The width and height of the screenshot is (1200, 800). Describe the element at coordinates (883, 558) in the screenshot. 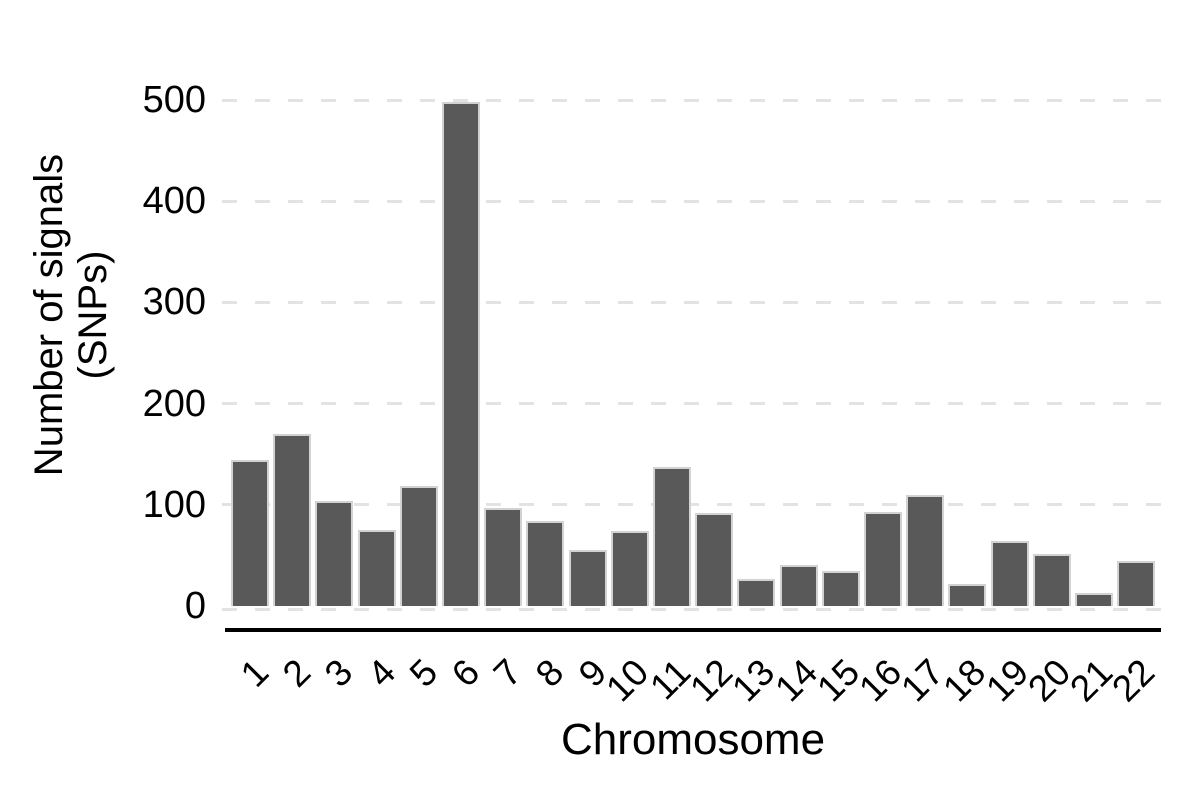

I see `bar-chr16` at that location.